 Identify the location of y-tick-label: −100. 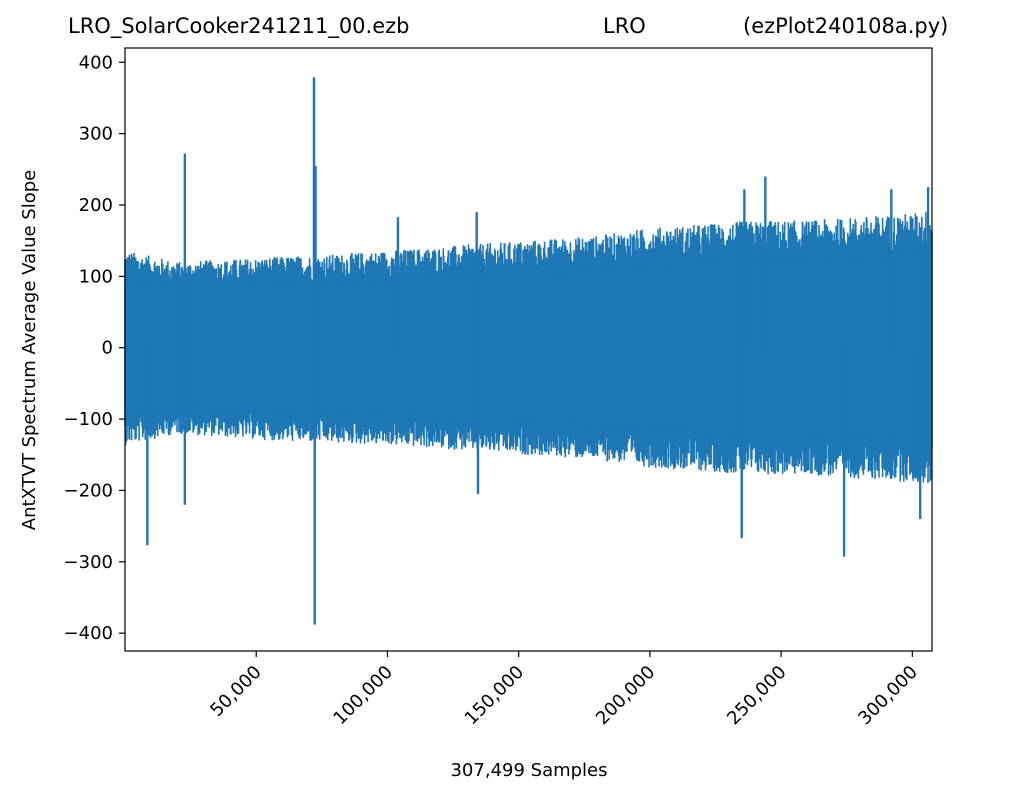
(88, 419).